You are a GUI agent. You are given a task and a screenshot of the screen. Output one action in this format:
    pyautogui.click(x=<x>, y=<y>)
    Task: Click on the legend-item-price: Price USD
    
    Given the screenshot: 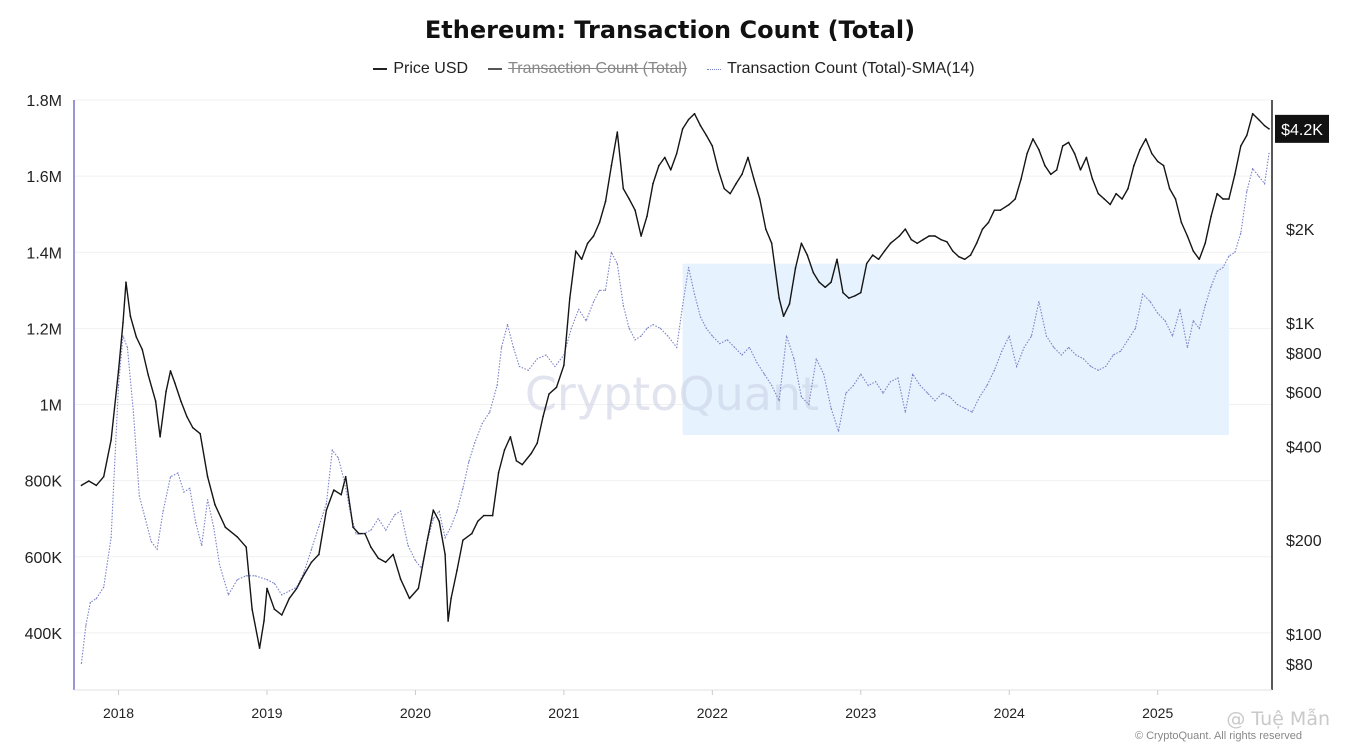 What is the action you would take?
    pyautogui.click(x=420, y=69)
    